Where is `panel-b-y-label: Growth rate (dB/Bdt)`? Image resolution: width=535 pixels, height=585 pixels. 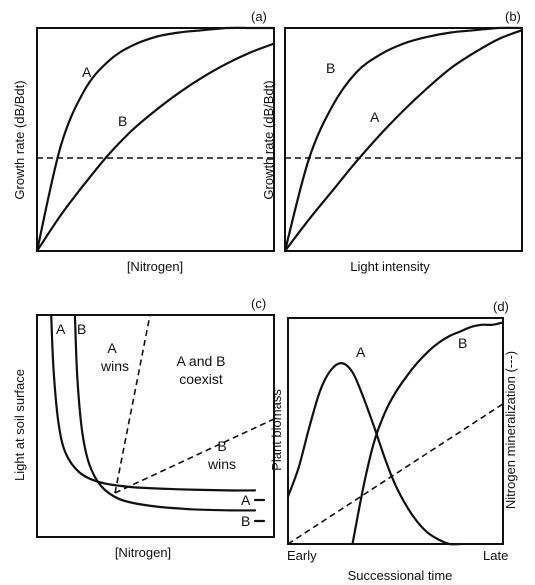 panel-b-y-label: Growth rate (dB/Bdt) is located at coordinates (268, 139).